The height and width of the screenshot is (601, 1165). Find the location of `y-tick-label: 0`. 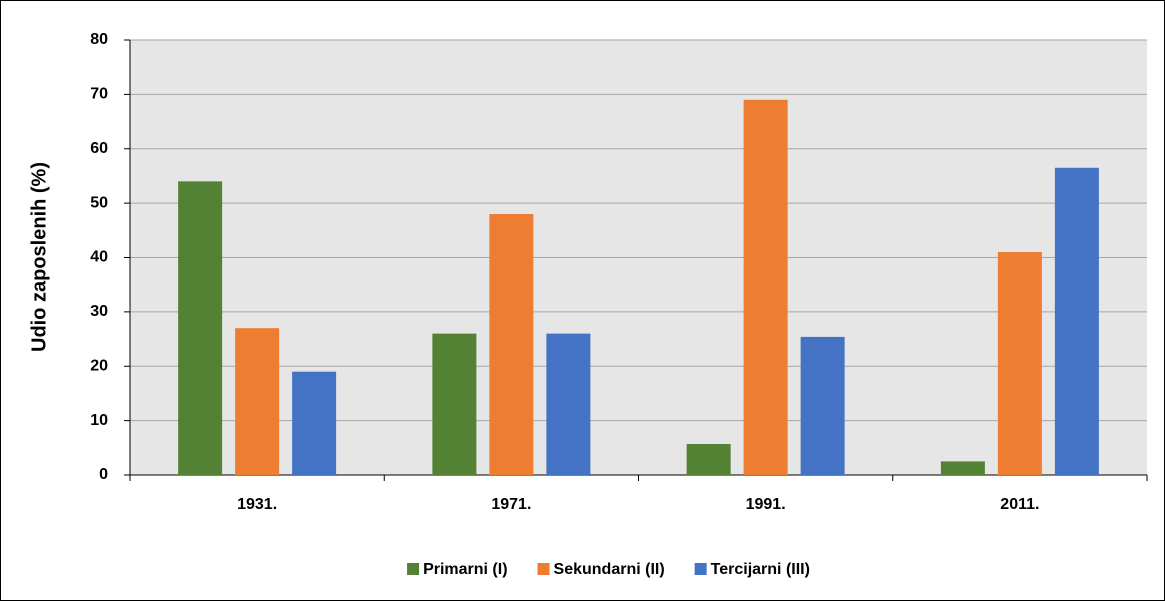

y-tick-label: 0 is located at coordinates (103, 474).